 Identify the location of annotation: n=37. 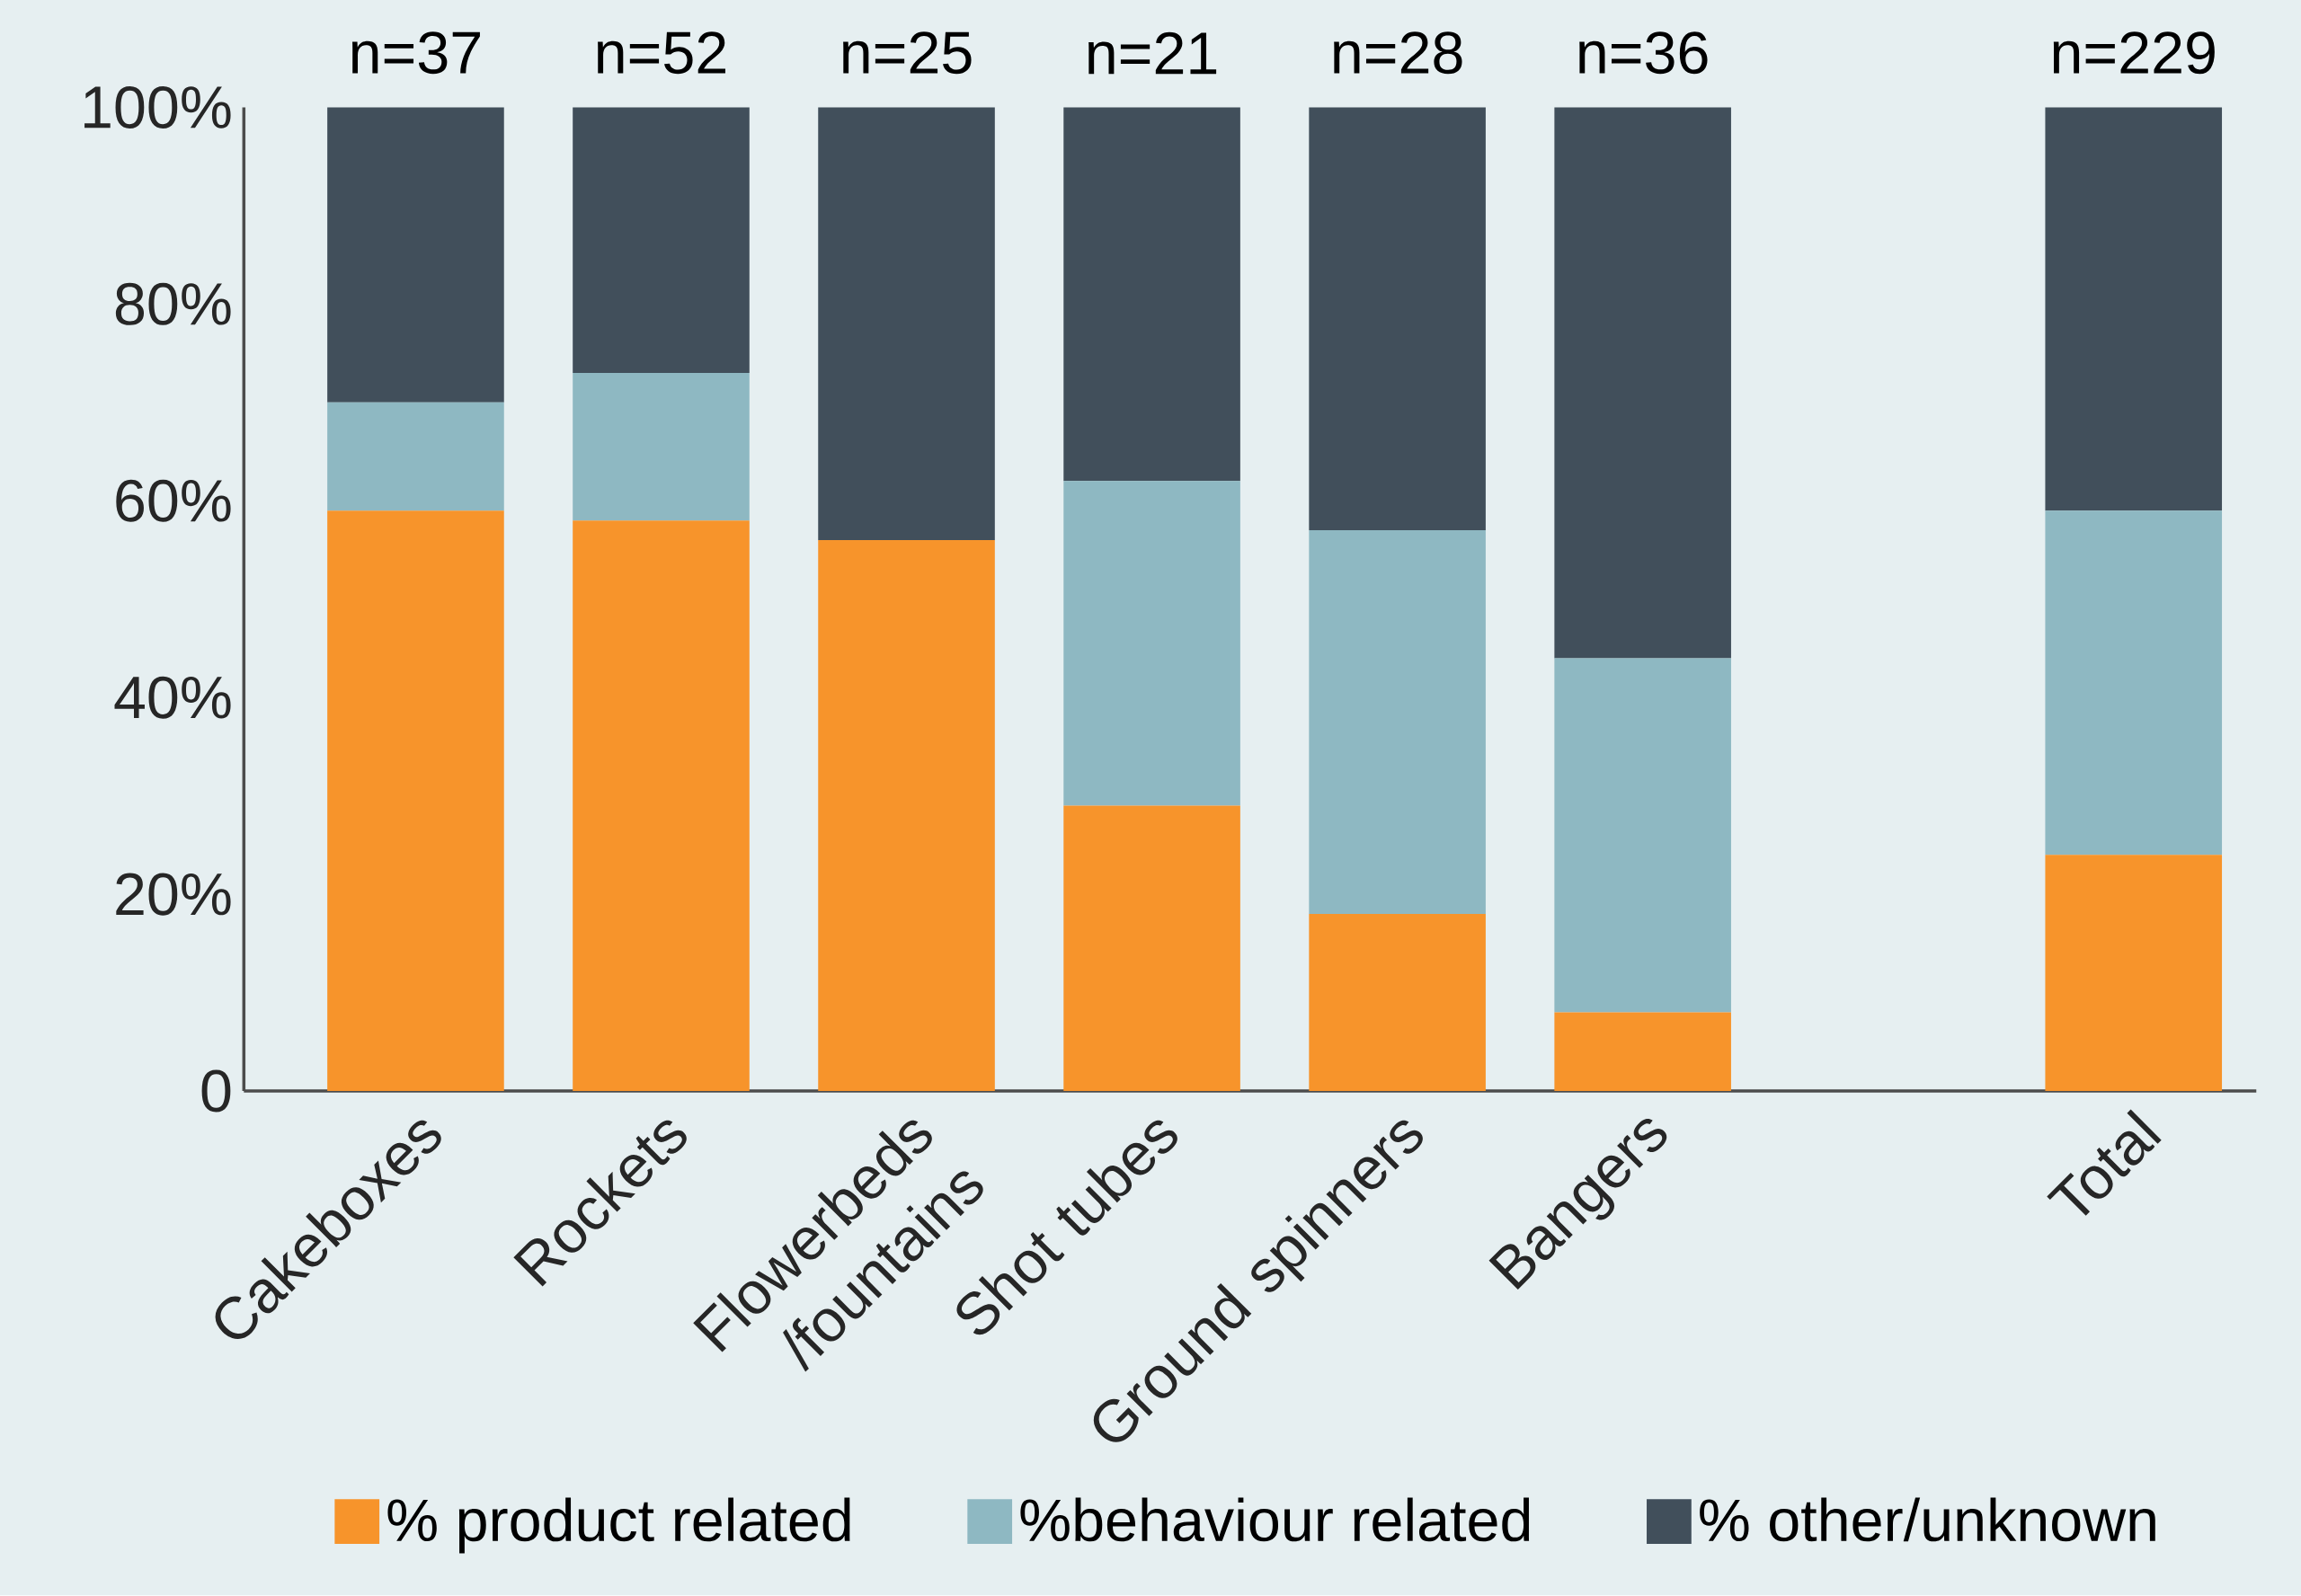
(416, 53).